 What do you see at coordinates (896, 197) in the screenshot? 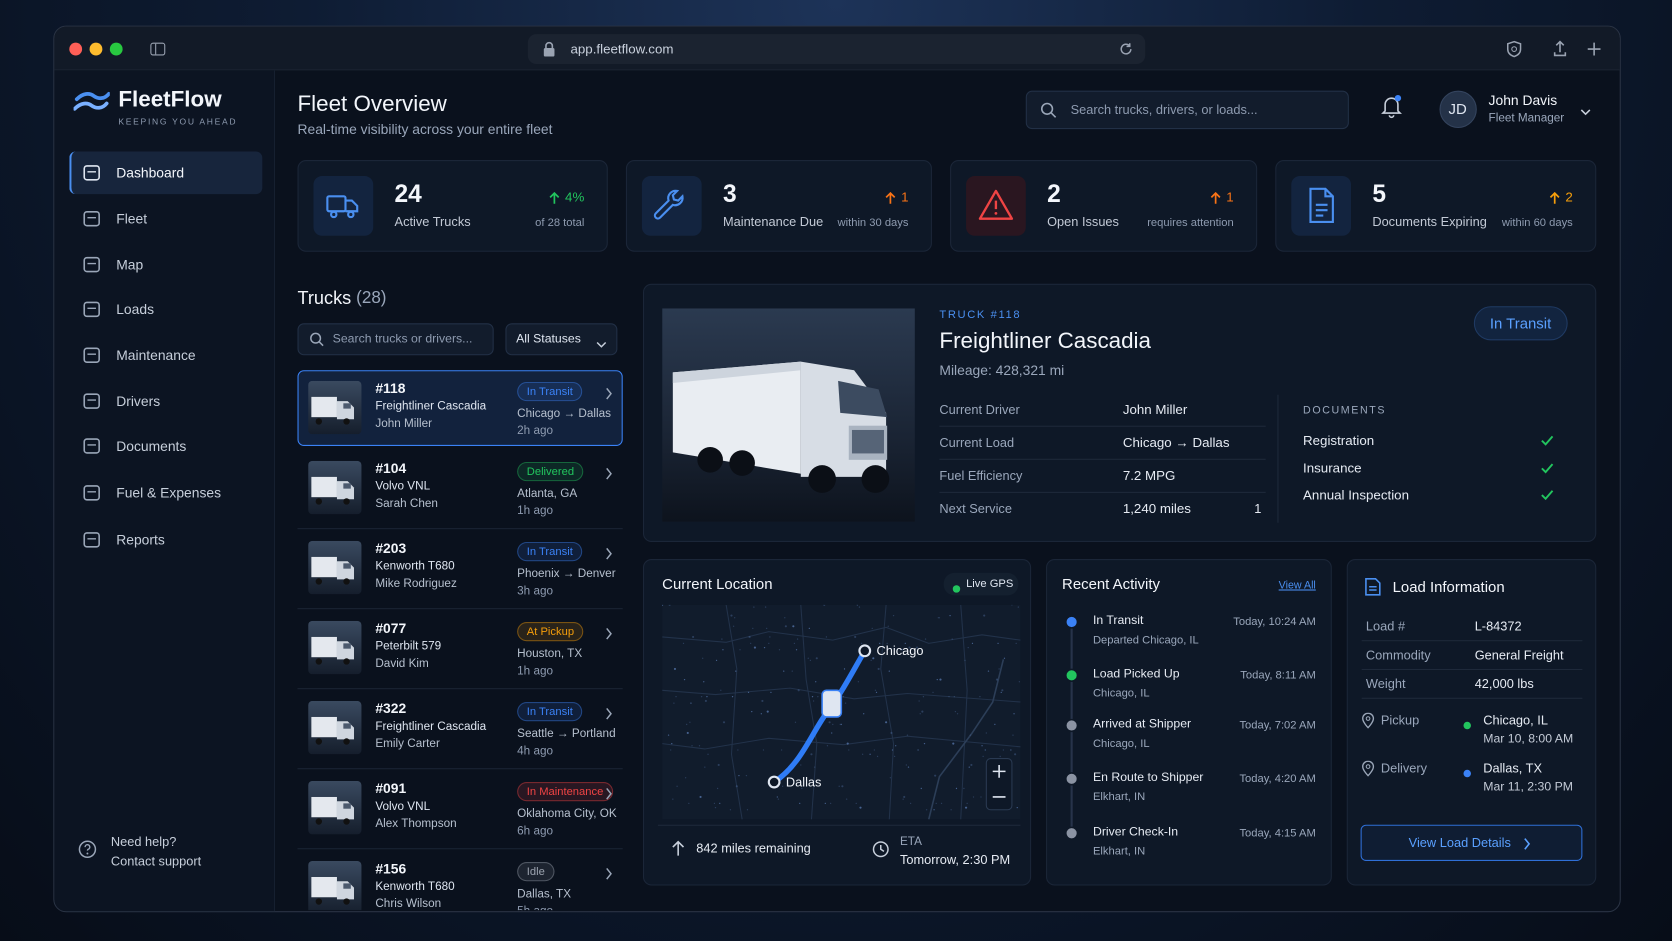
I see `stat-change: 1` at bounding box center [896, 197].